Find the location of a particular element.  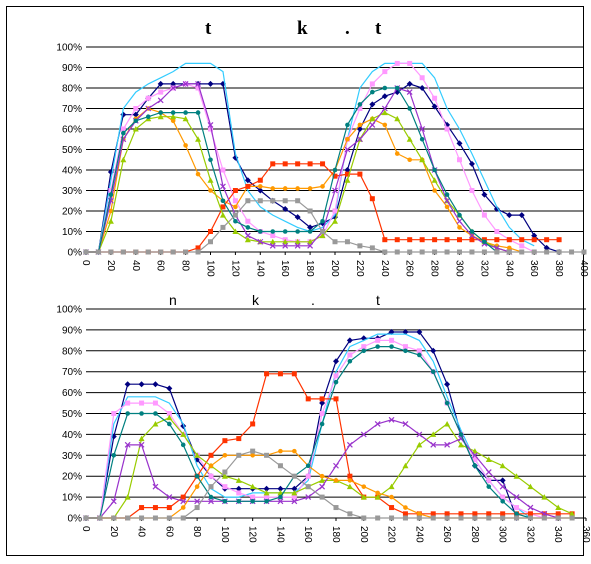

bottom-x-tick-label: 80 is located at coordinates (196, 532).